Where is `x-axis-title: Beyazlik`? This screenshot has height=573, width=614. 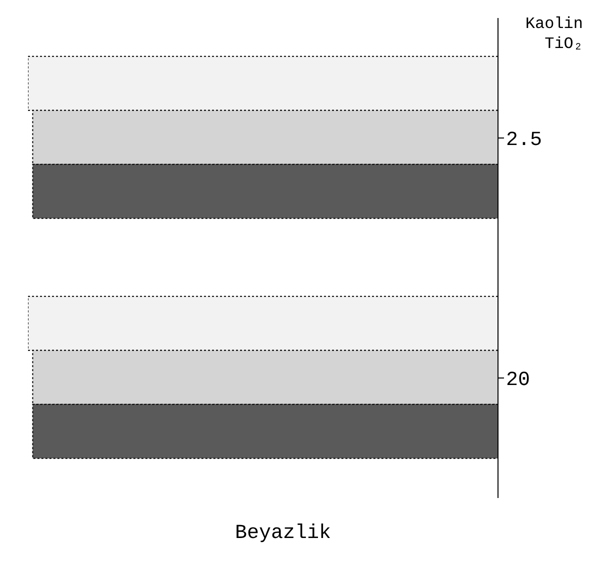 x-axis-title: Beyazlik is located at coordinates (283, 533).